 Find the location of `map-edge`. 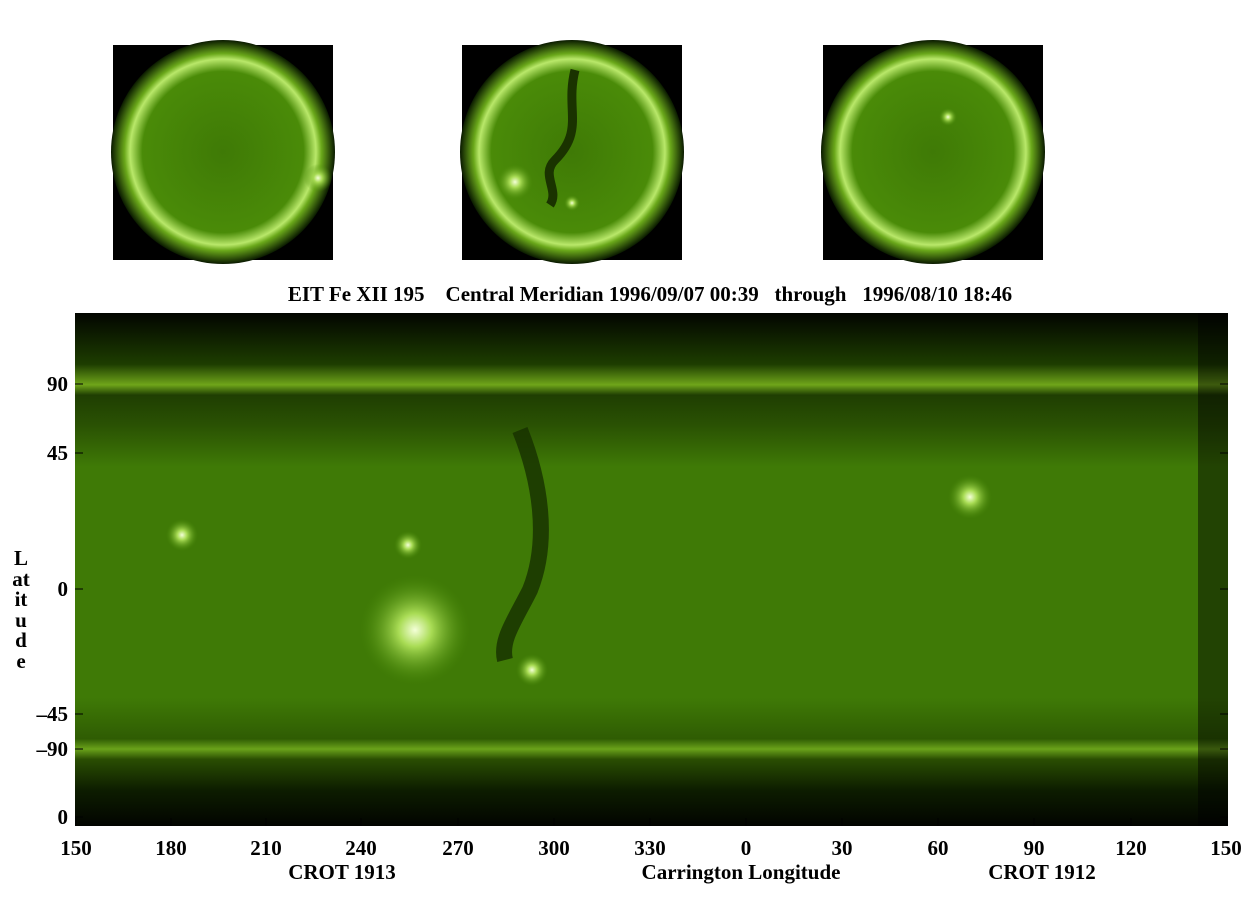

map-edge is located at coordinates (1213, 569).